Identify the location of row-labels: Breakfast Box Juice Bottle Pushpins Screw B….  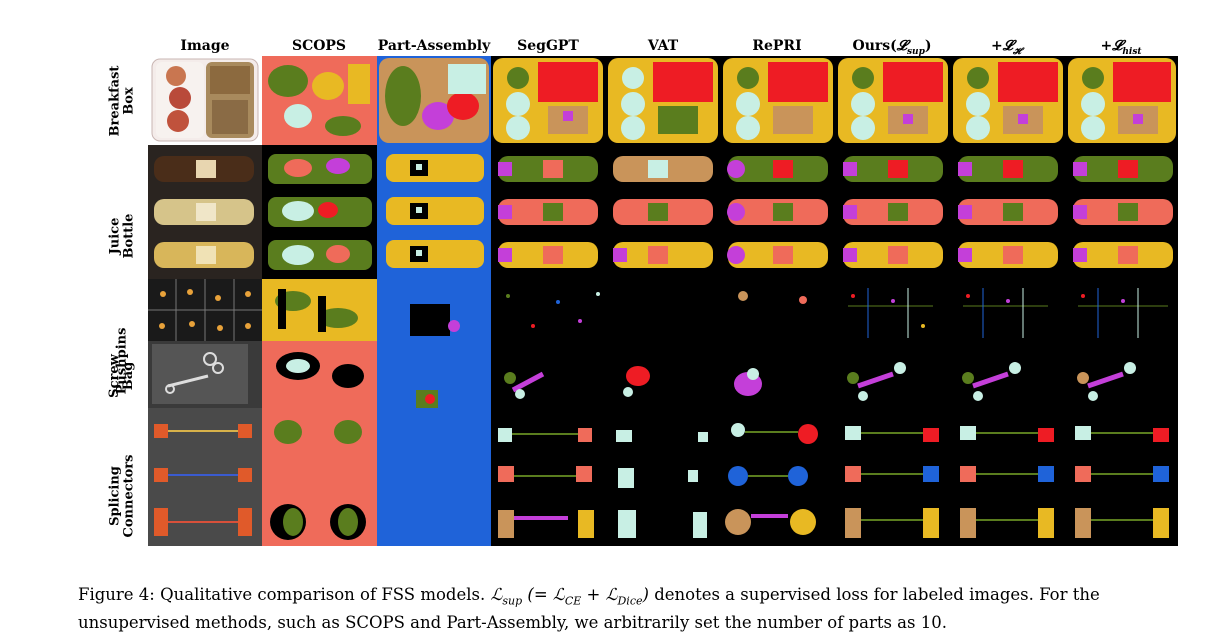
(122, 301).